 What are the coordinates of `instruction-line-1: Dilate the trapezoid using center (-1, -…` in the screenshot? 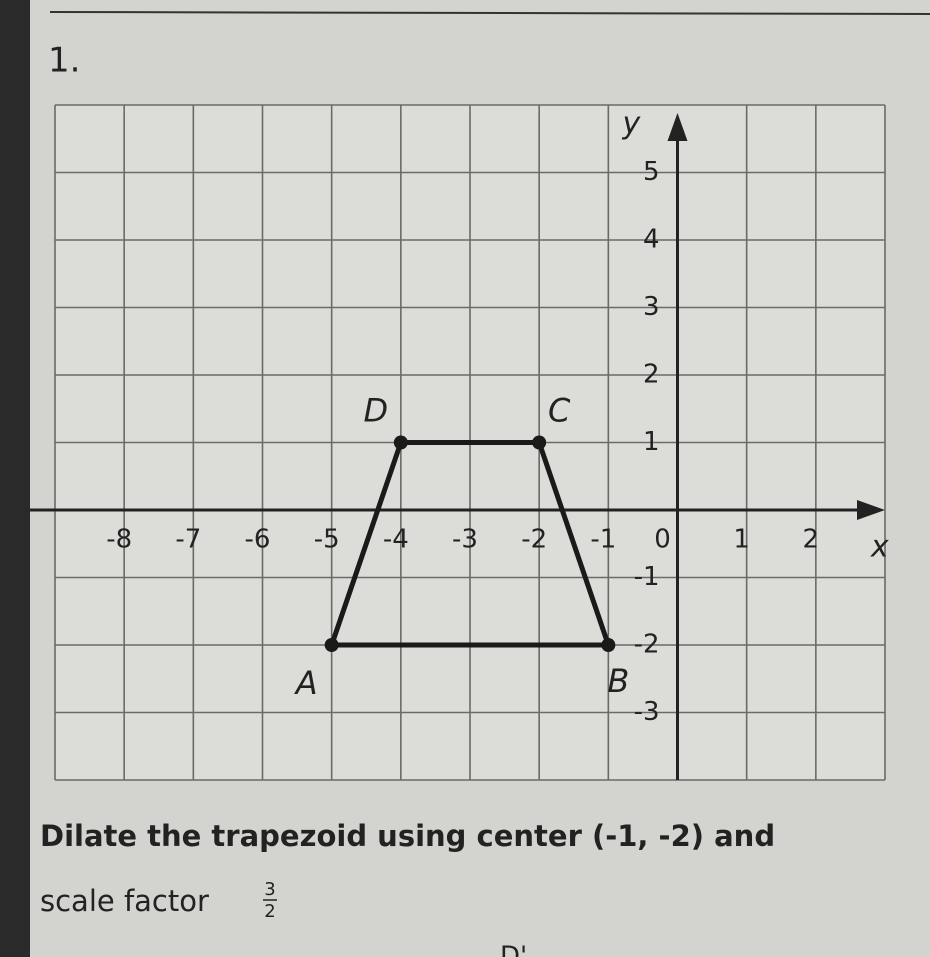 It's located at (407, 836).